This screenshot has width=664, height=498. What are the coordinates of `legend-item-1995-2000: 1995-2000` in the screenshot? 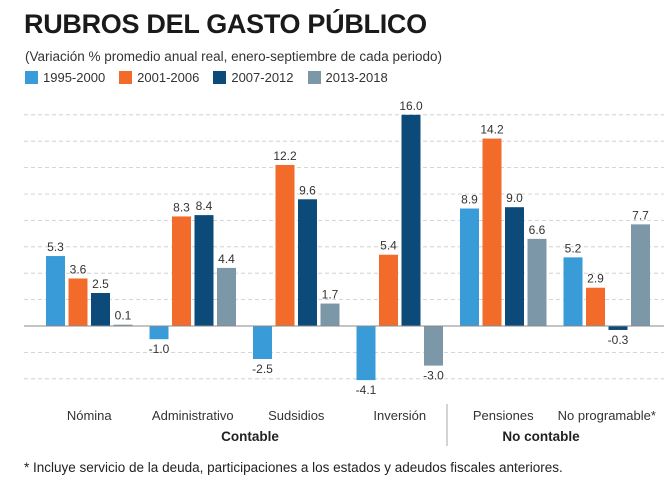 It's located at (65, 77).